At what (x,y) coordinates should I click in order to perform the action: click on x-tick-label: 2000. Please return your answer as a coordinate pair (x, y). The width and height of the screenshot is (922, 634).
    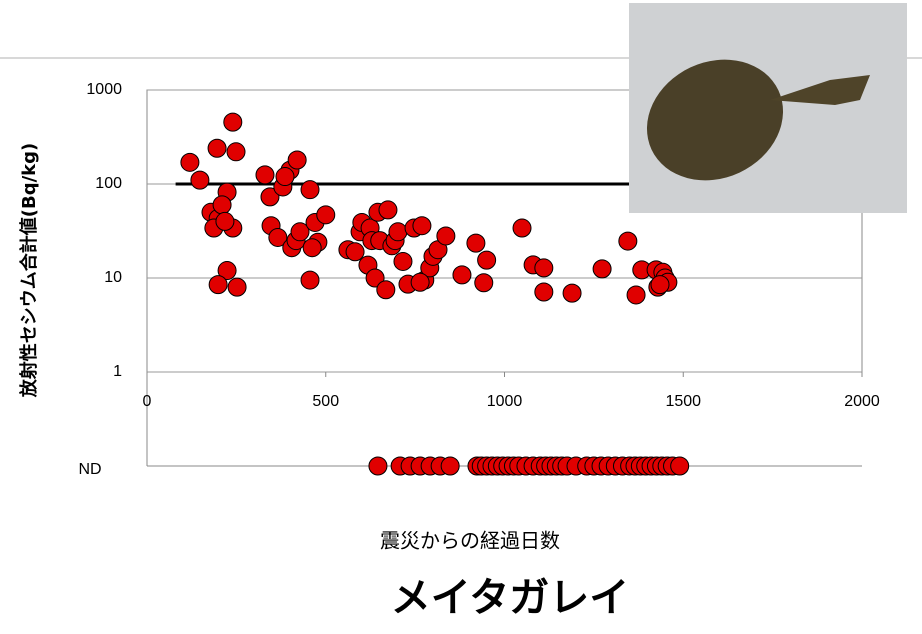
    Looking at the image, I should click on (862, 401).